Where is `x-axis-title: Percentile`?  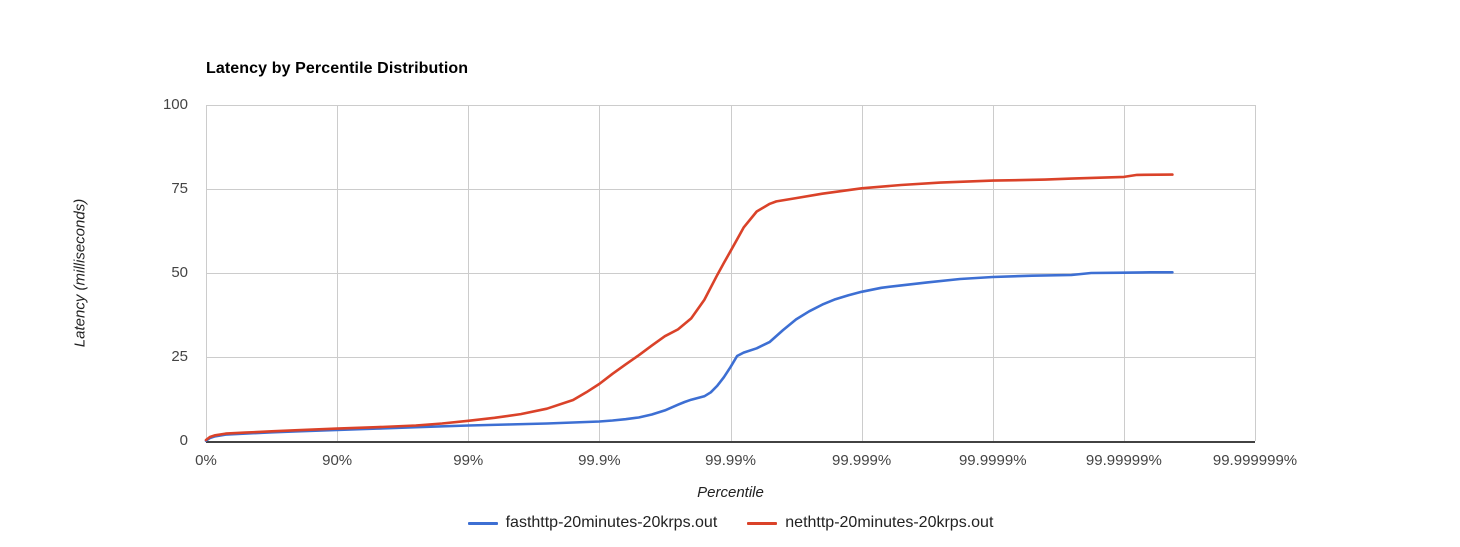 x-axis-title: Percentile is located at coordinates (730, 492).